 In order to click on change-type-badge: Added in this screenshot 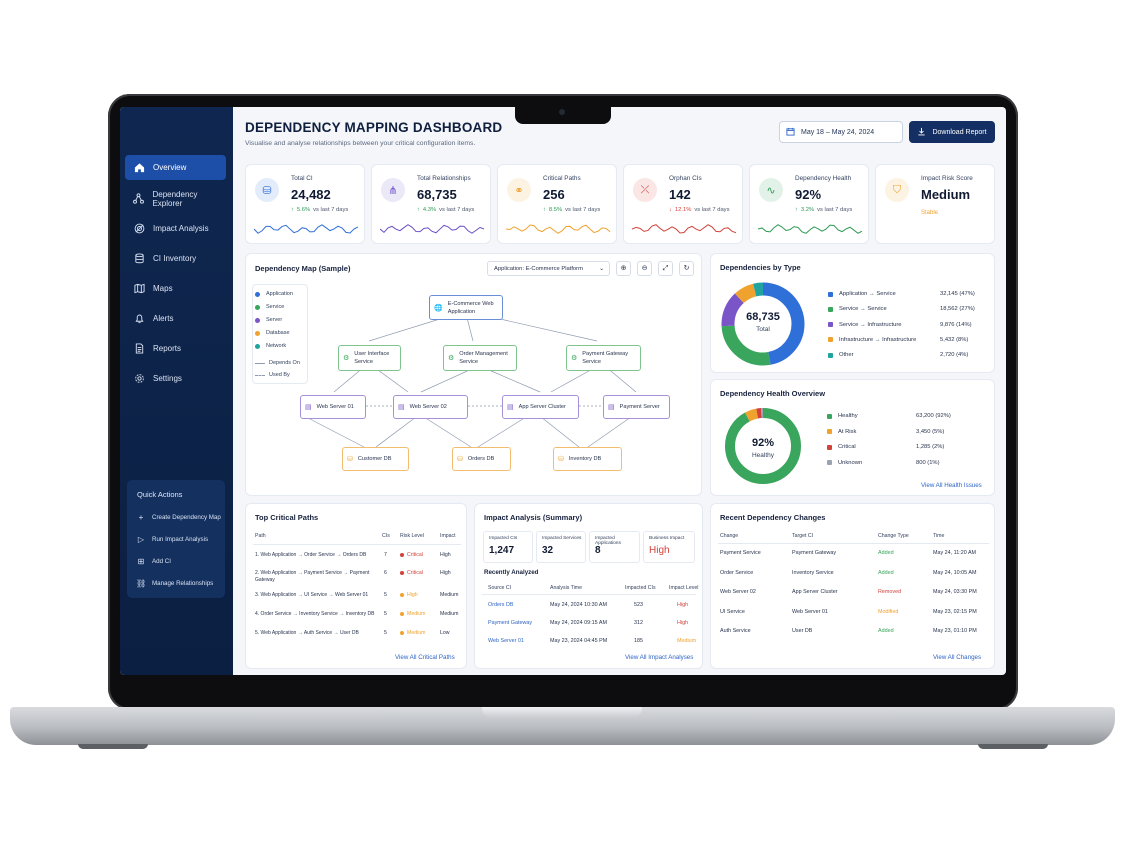, I will do `click(886, 572)`.